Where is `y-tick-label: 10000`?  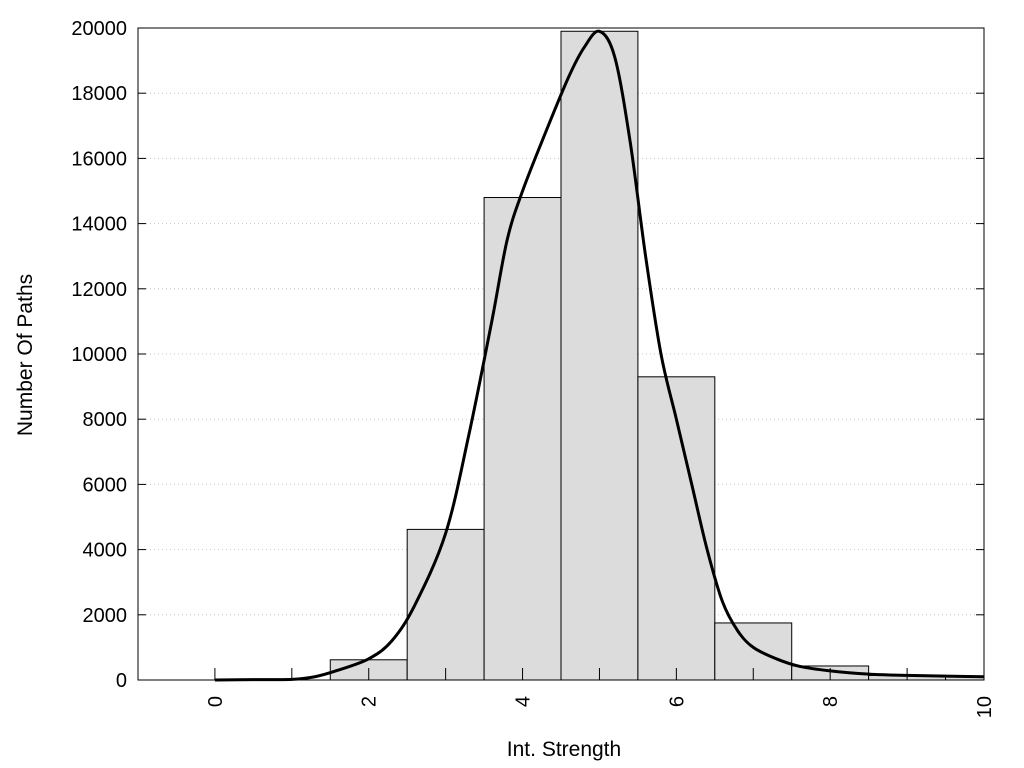 y-tick-label: 10000 is located at coordinates (99, 355).